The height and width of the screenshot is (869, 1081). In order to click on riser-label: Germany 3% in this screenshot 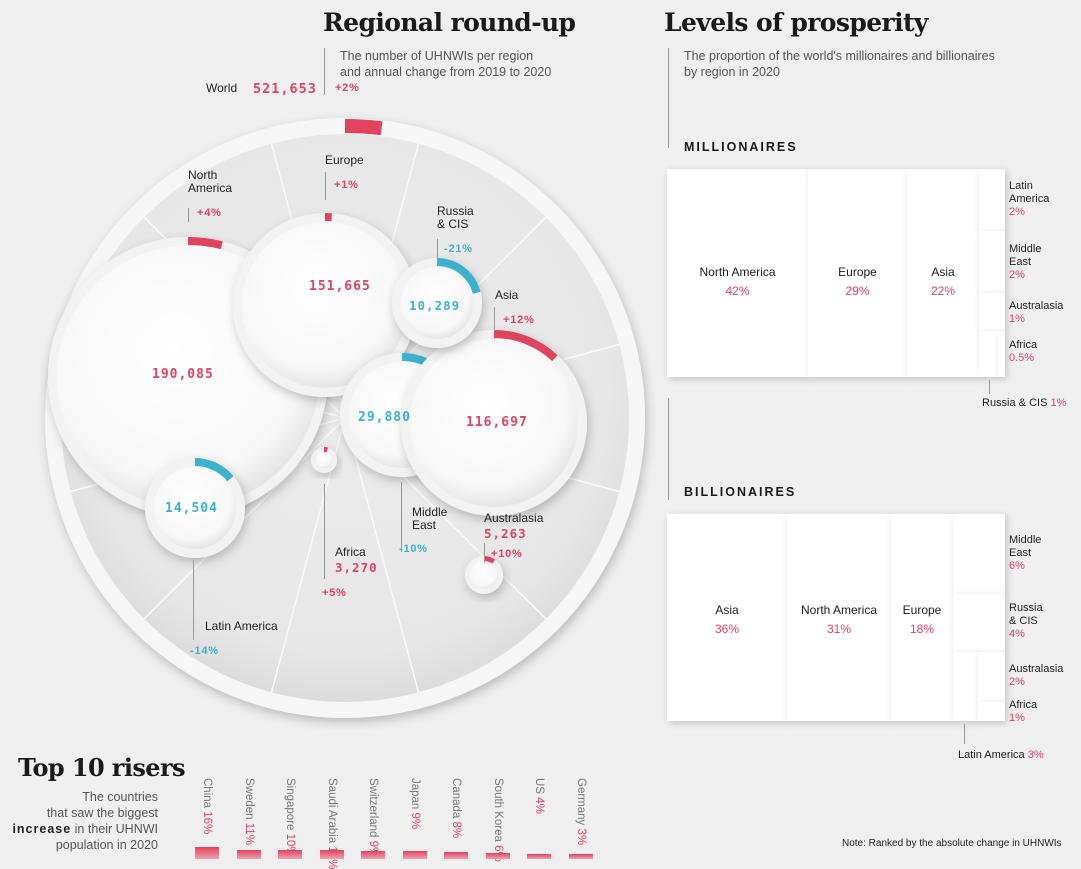, I will do `click(581, 811)`.